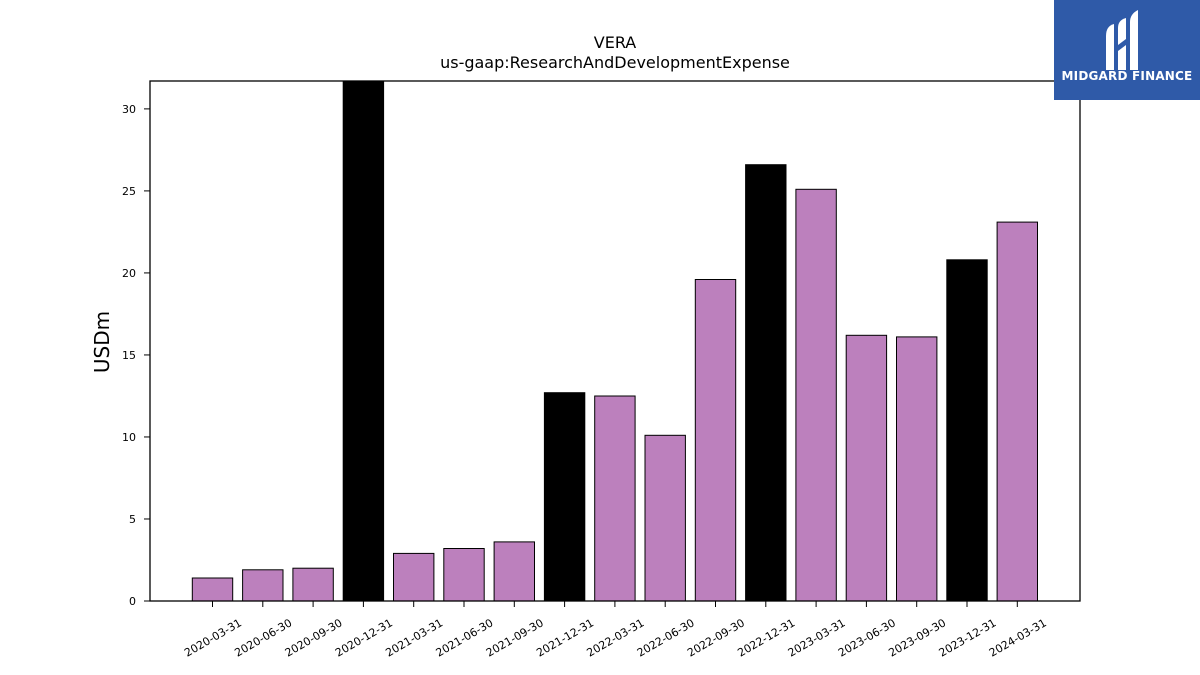 The image size is (1200, 675). Describe the element at coordinates (129, 273) in the screenshot. I see `y-tick-label: 20` at that location.